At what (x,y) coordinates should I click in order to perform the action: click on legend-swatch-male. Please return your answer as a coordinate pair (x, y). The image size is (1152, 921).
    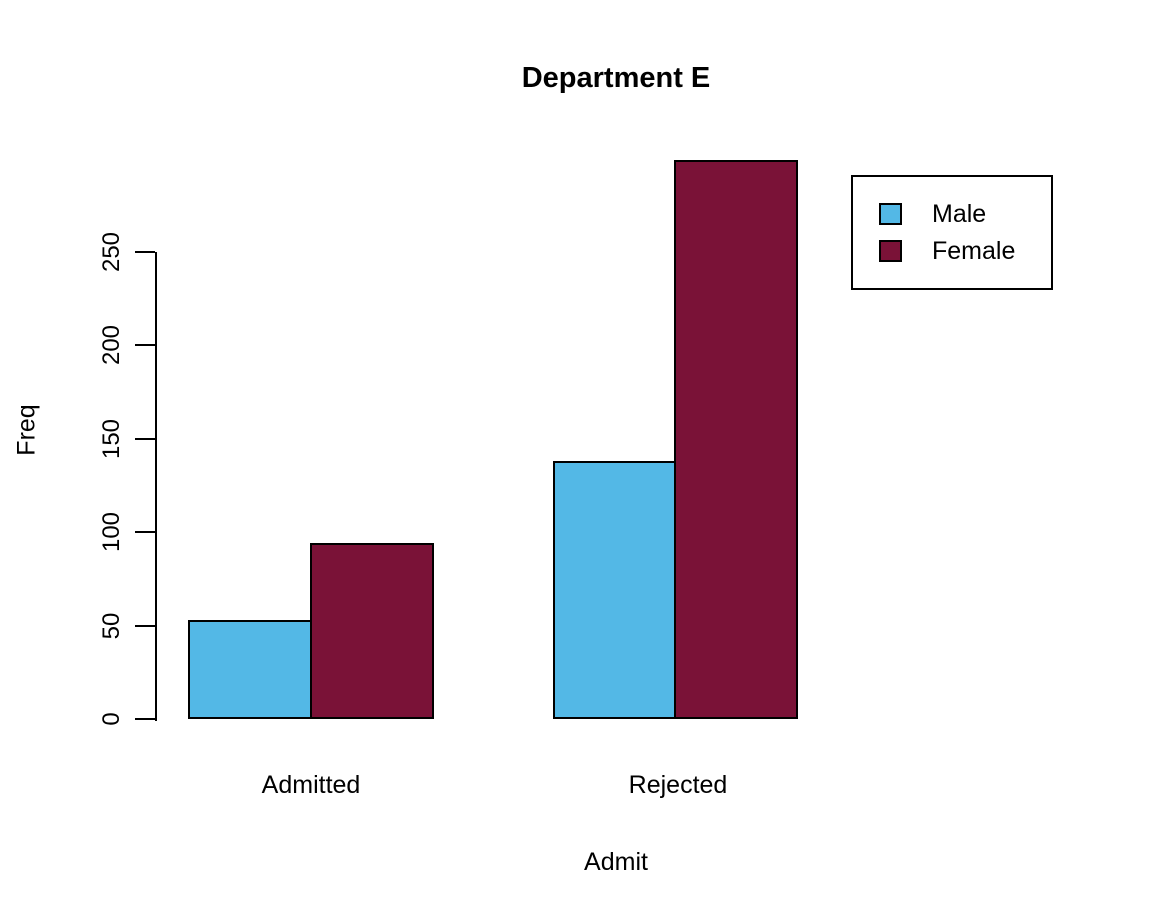
    Looking at the image, I should click on (890, 214).